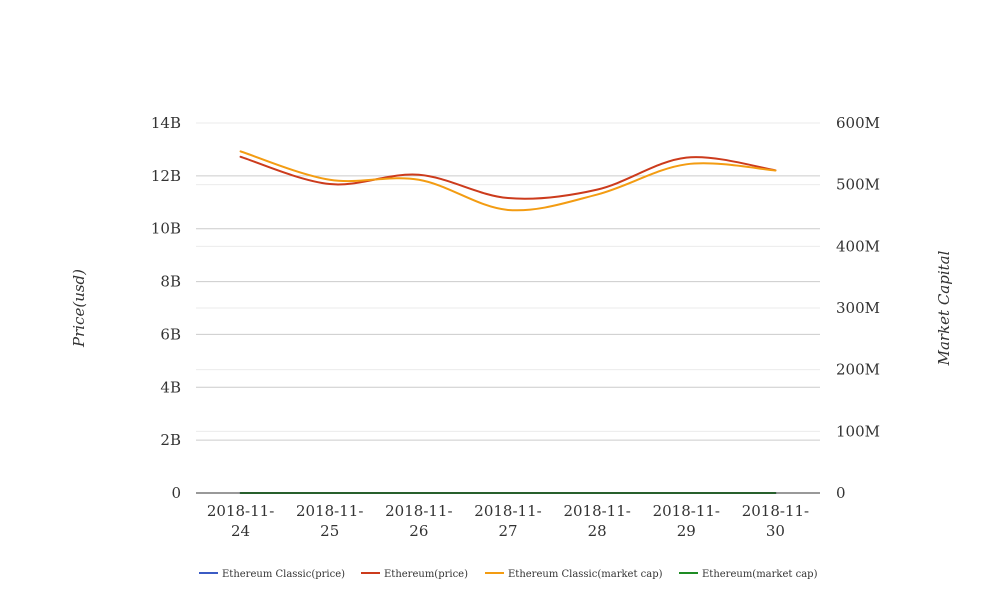 This screenshot has height=616, width=1008. Describe the element at coordinates (170, 334) in the screenshot. I see `left-tick-label: 6B` at that location.